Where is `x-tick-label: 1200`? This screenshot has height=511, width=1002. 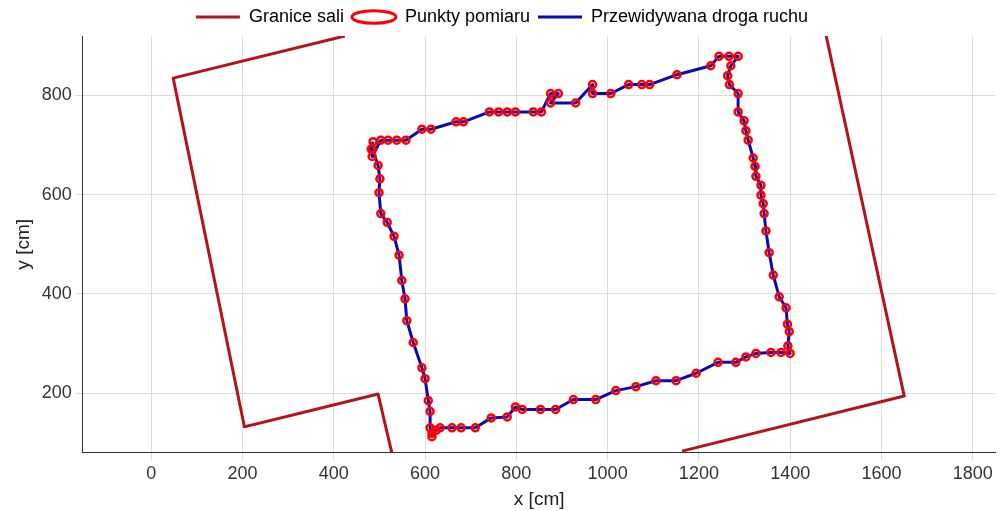 x-tick-label: 1200 is located at coordinates (698, 473).